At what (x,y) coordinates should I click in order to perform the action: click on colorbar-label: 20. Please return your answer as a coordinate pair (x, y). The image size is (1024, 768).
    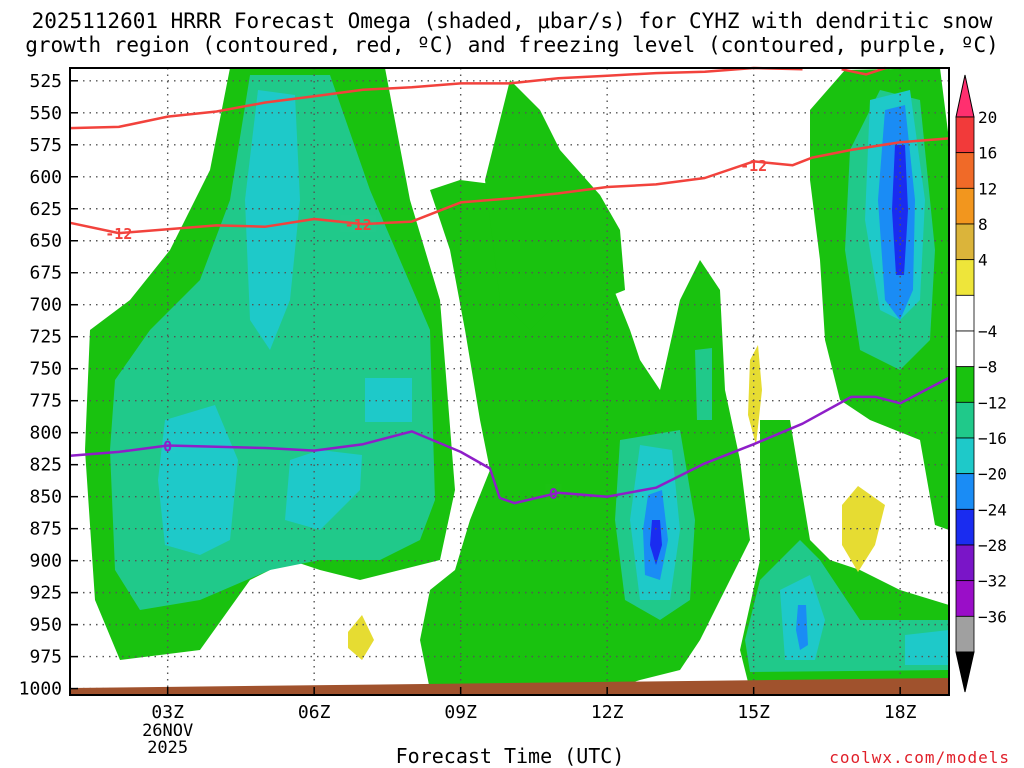
    Looking at the image, I should click on (987, 117).